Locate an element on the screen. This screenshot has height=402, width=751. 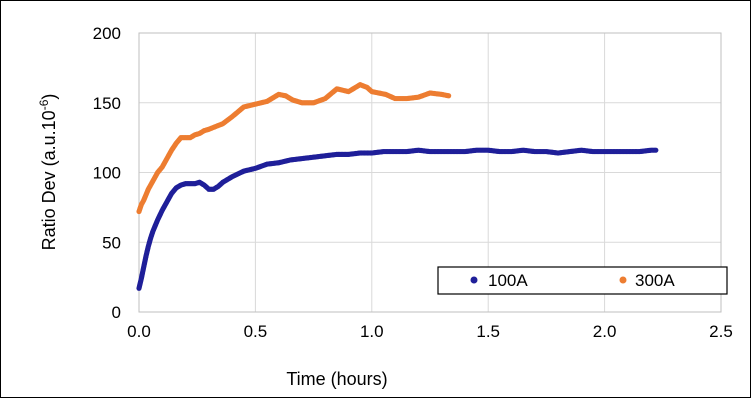
legend-box is located at coordinates (582, 280).